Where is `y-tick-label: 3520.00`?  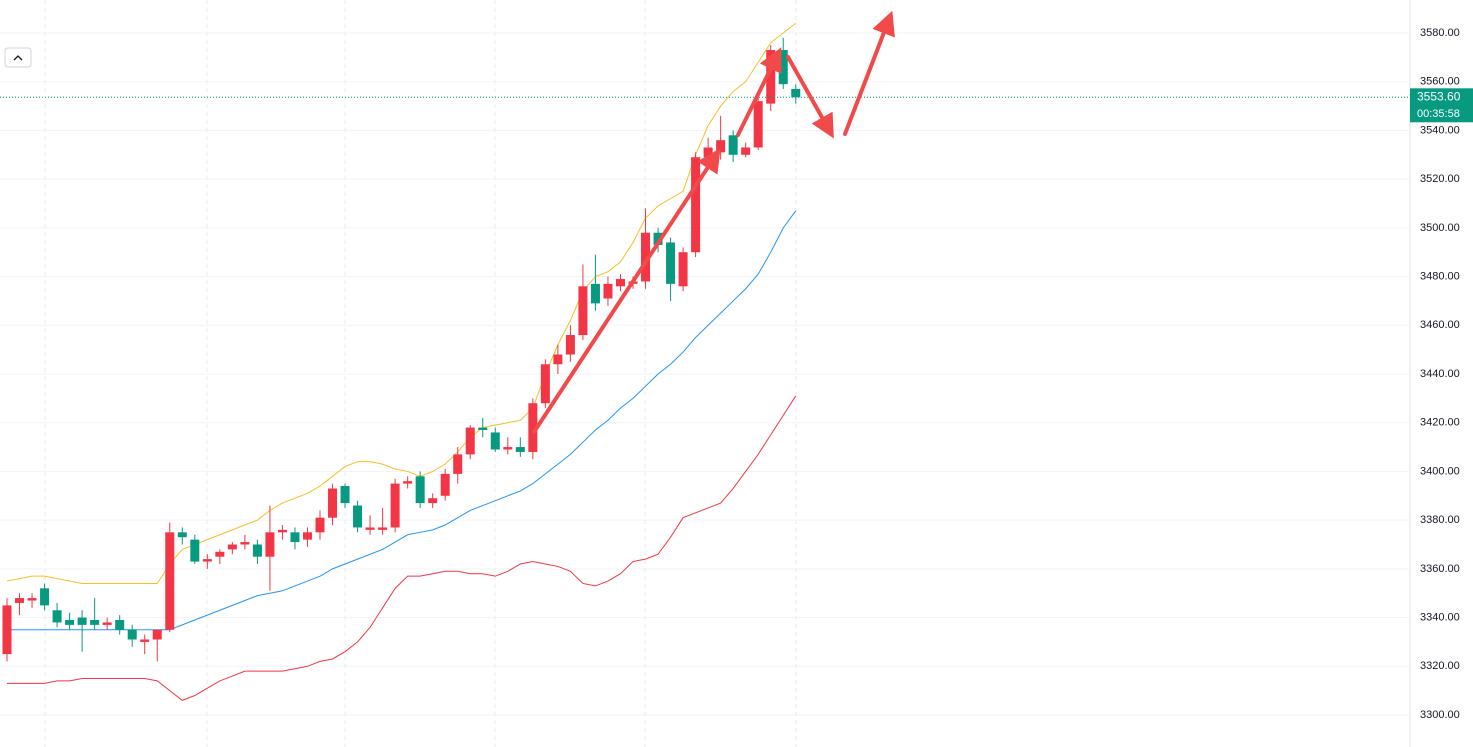
y-tick-label: 3520.00 is located at coordinates (1440, 179).